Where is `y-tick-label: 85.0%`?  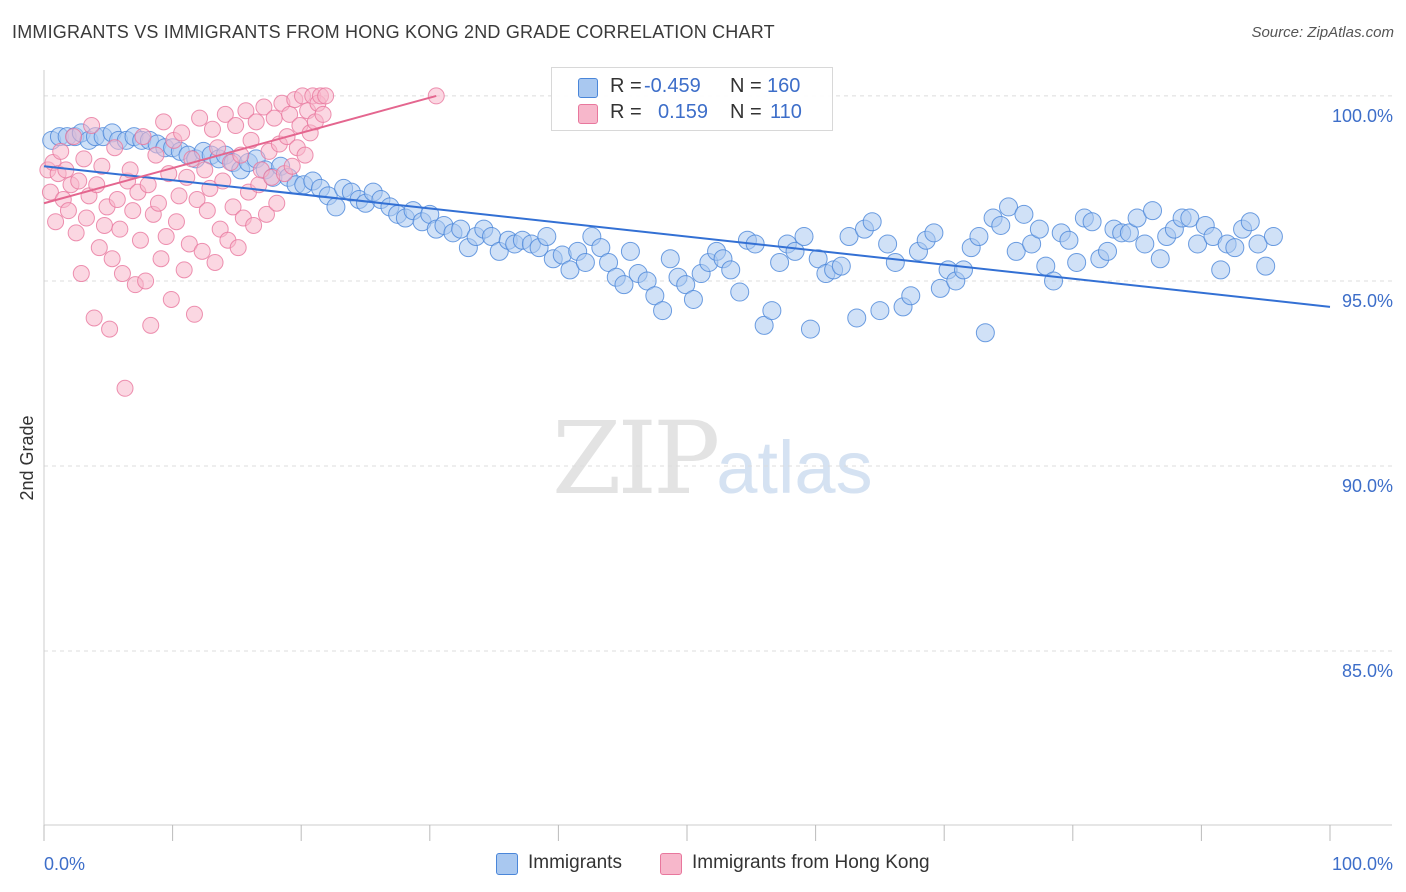 y-tick-label: 85.0% is located at coordinates (1367, 671).